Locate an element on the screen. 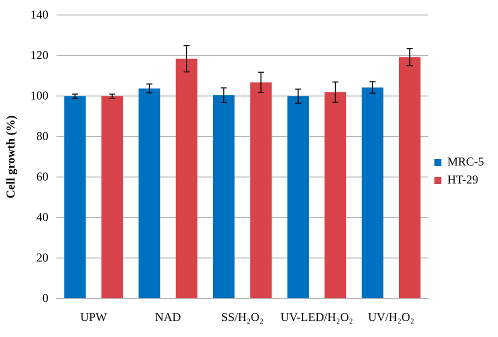 The height and width of the screenshot is (337, 498). y-tick-label: 80 is located at coordinates (42, 135).